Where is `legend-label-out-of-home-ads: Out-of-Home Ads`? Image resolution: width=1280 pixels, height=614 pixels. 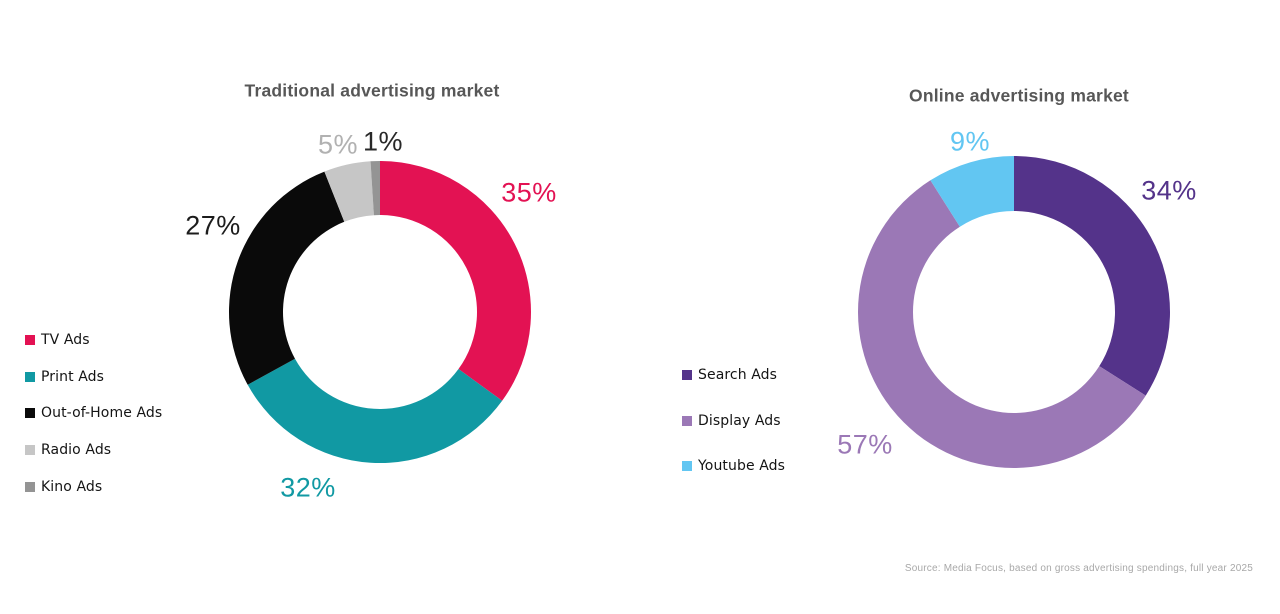 legend-label-out-of-home-ads: Out-of-Home Ads is located at coordinates (102, 413).